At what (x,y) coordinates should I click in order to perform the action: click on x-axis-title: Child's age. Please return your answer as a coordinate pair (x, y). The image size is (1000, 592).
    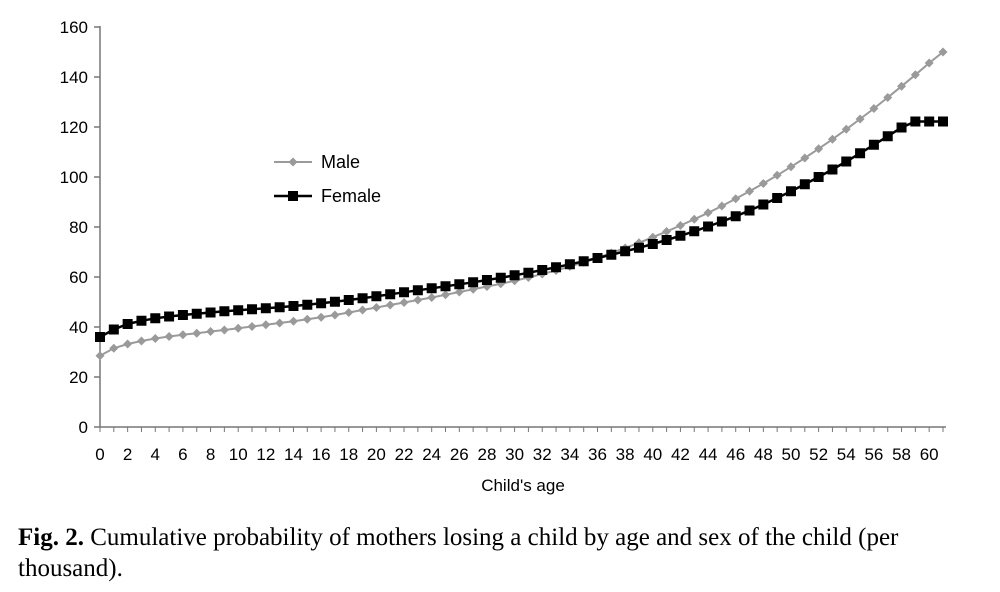
    Looking at the image, I should click on (523, 485).